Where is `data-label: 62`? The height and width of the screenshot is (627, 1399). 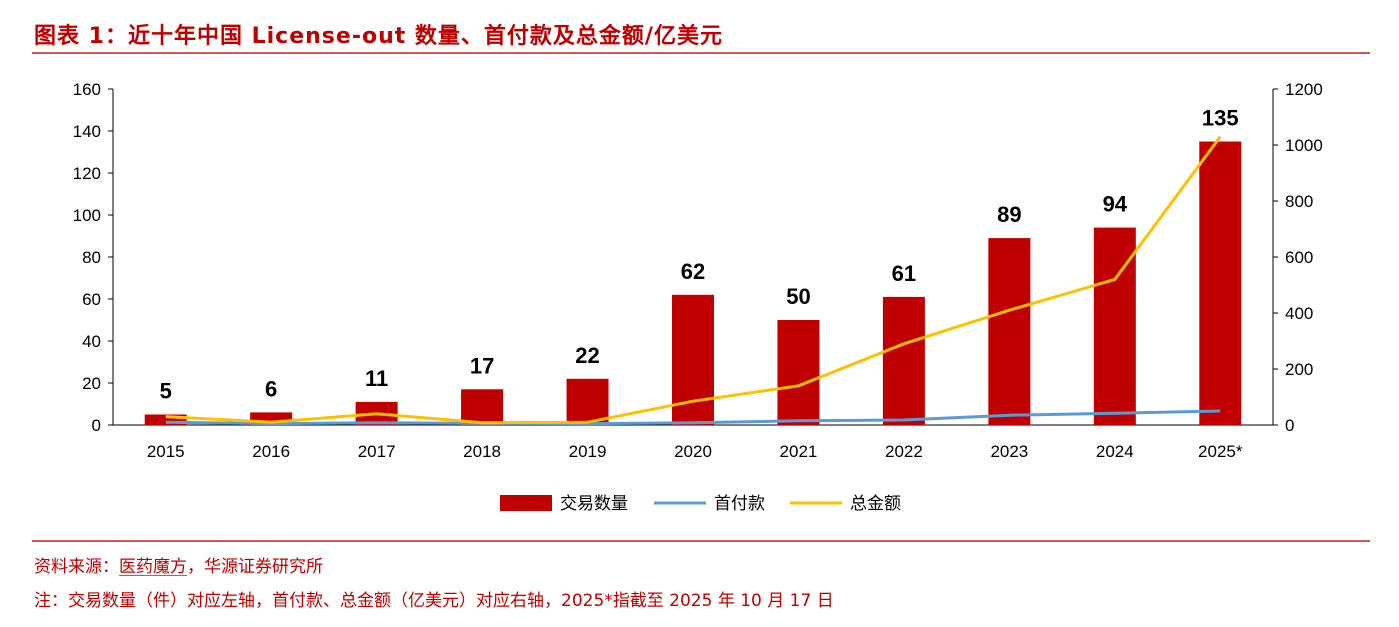 data-label: 62 is located at coordinates (693, 271).